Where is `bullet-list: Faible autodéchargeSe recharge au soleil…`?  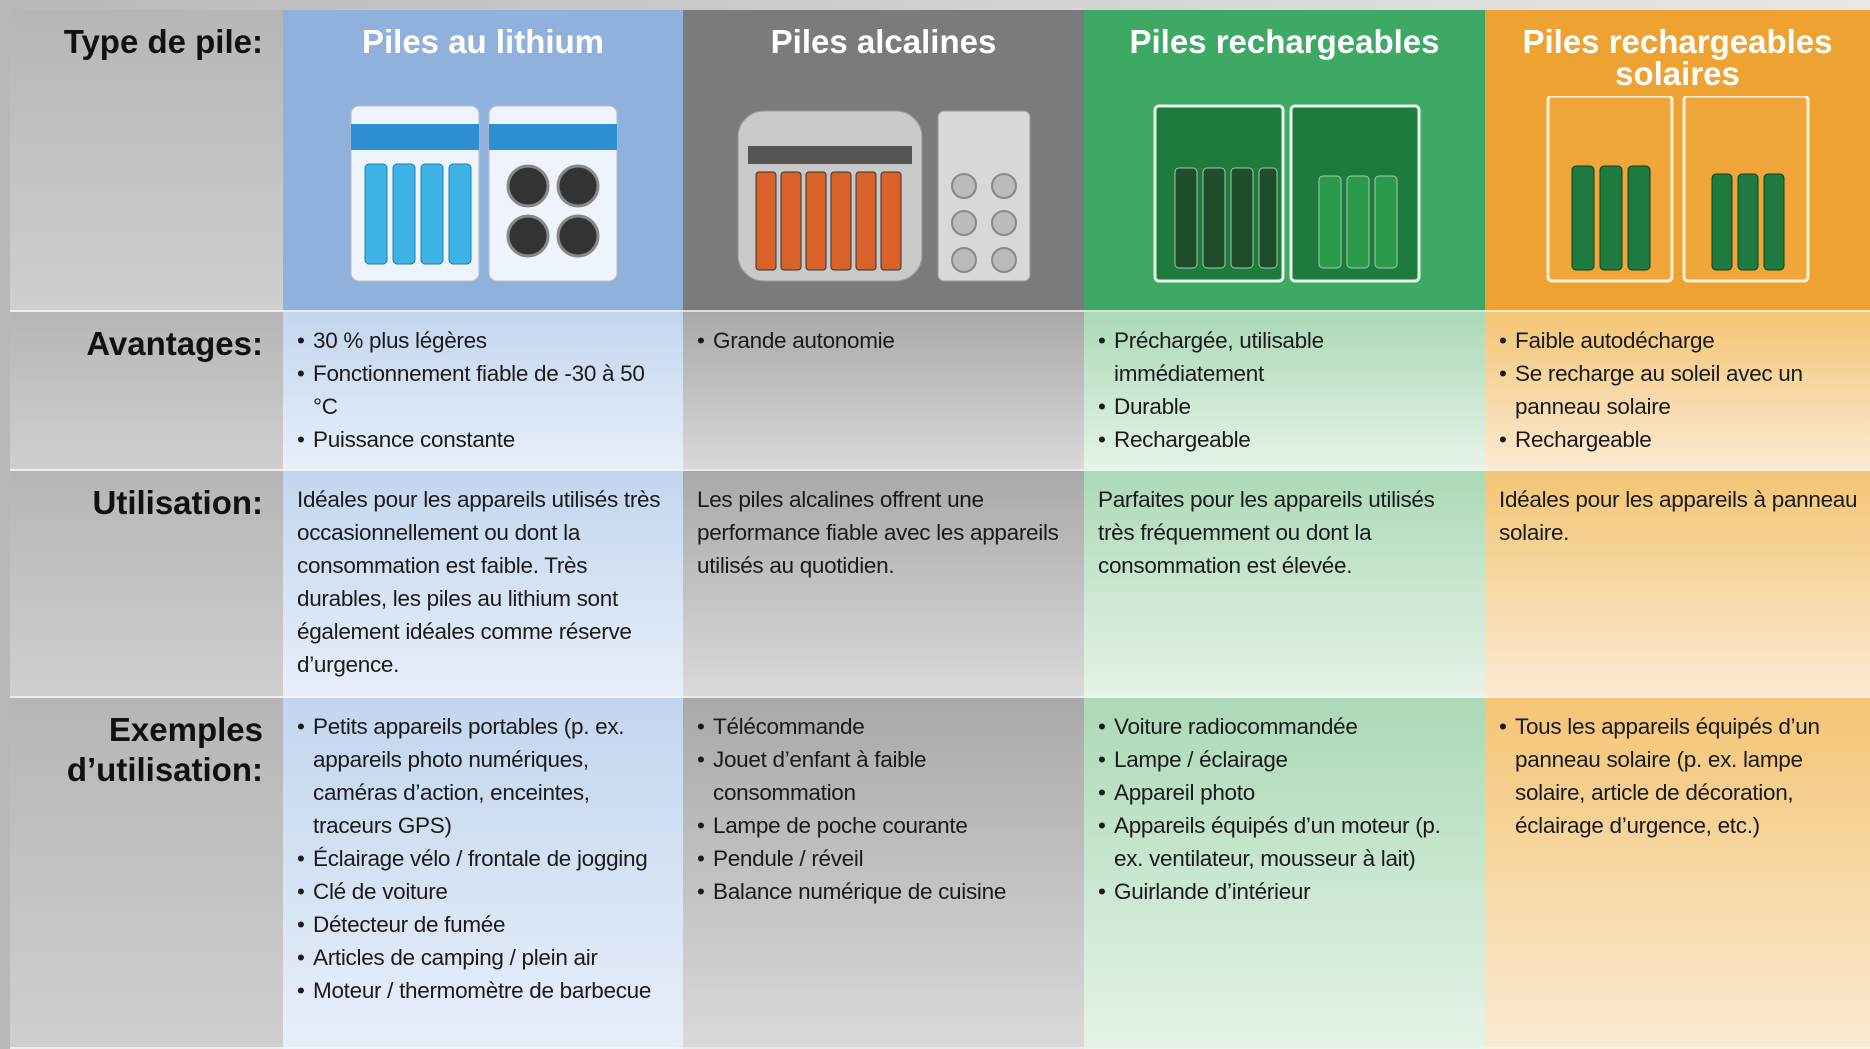
bullet-list: Faible autodéchargeSe recharge au soleil… is located at coordinates (1679, 390).